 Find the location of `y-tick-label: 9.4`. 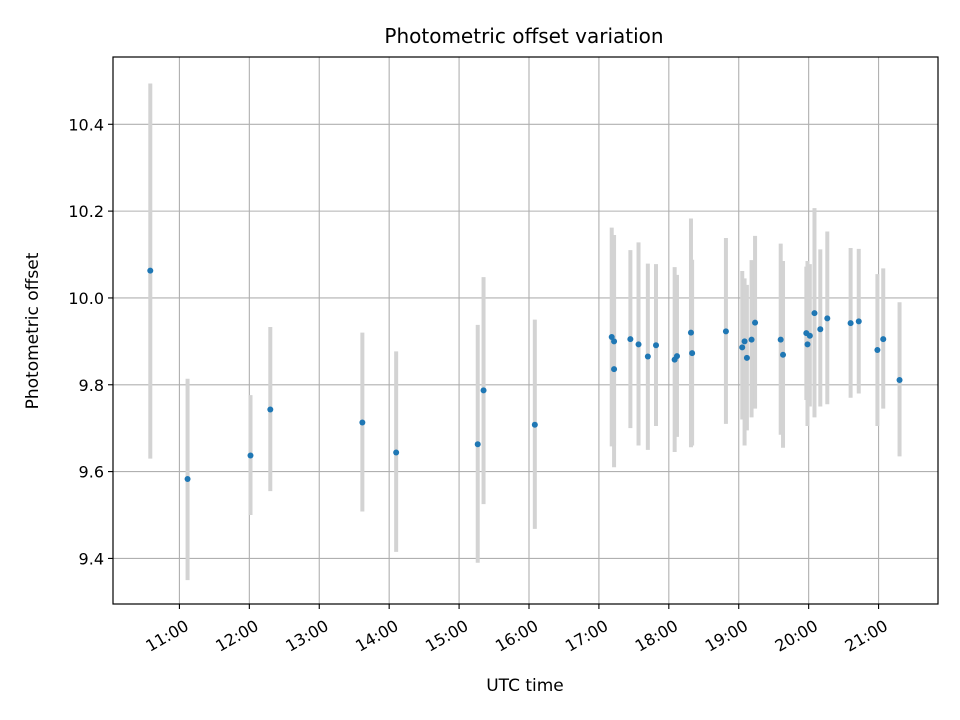

y-tick-label: 9.4 is located at coordinates (91, 558).